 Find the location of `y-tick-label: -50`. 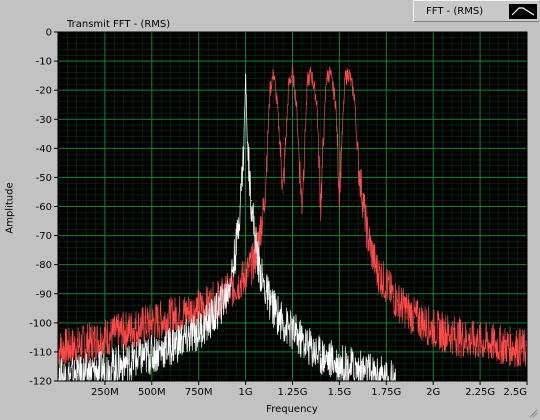

y-tick-label: -50 is located at coordinates (44, 178).